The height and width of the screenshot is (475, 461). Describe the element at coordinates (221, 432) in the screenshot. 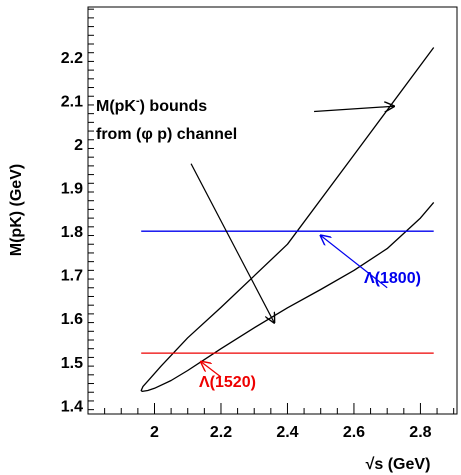

I see `x-tick-label: 2.2` at that location.